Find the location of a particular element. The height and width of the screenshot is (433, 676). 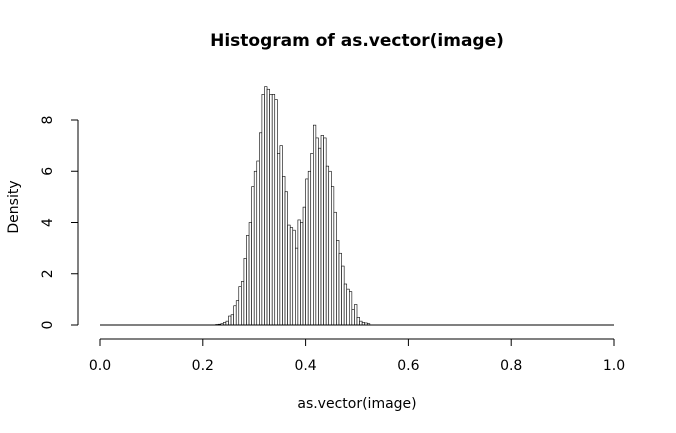

y-tick-label: 2 is located at coordinates (48, 273).